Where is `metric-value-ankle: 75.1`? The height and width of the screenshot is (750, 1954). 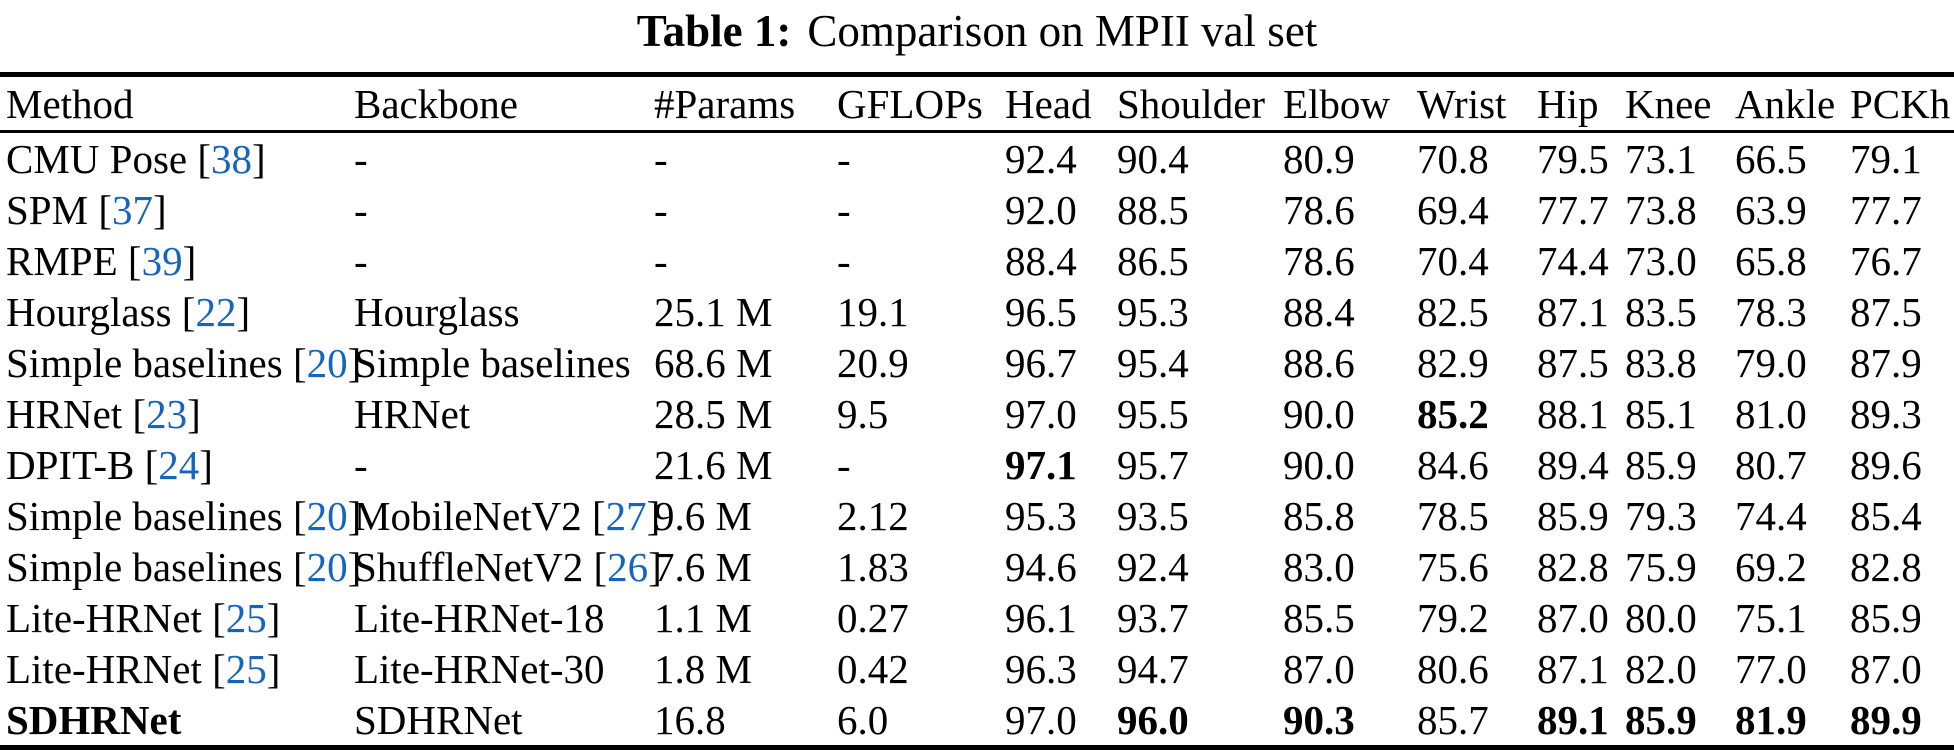
metric-value-ankle: 75.1 is located at coordinates (1771, 617).